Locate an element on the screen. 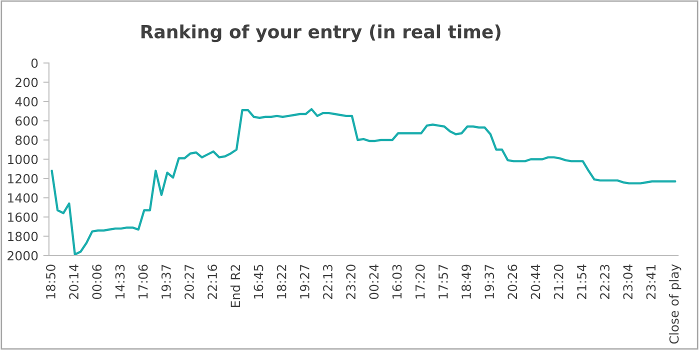 The height and width of the screenshot is (350, 699). y-tick-label: 1400 is located at coordinates (23, 198).